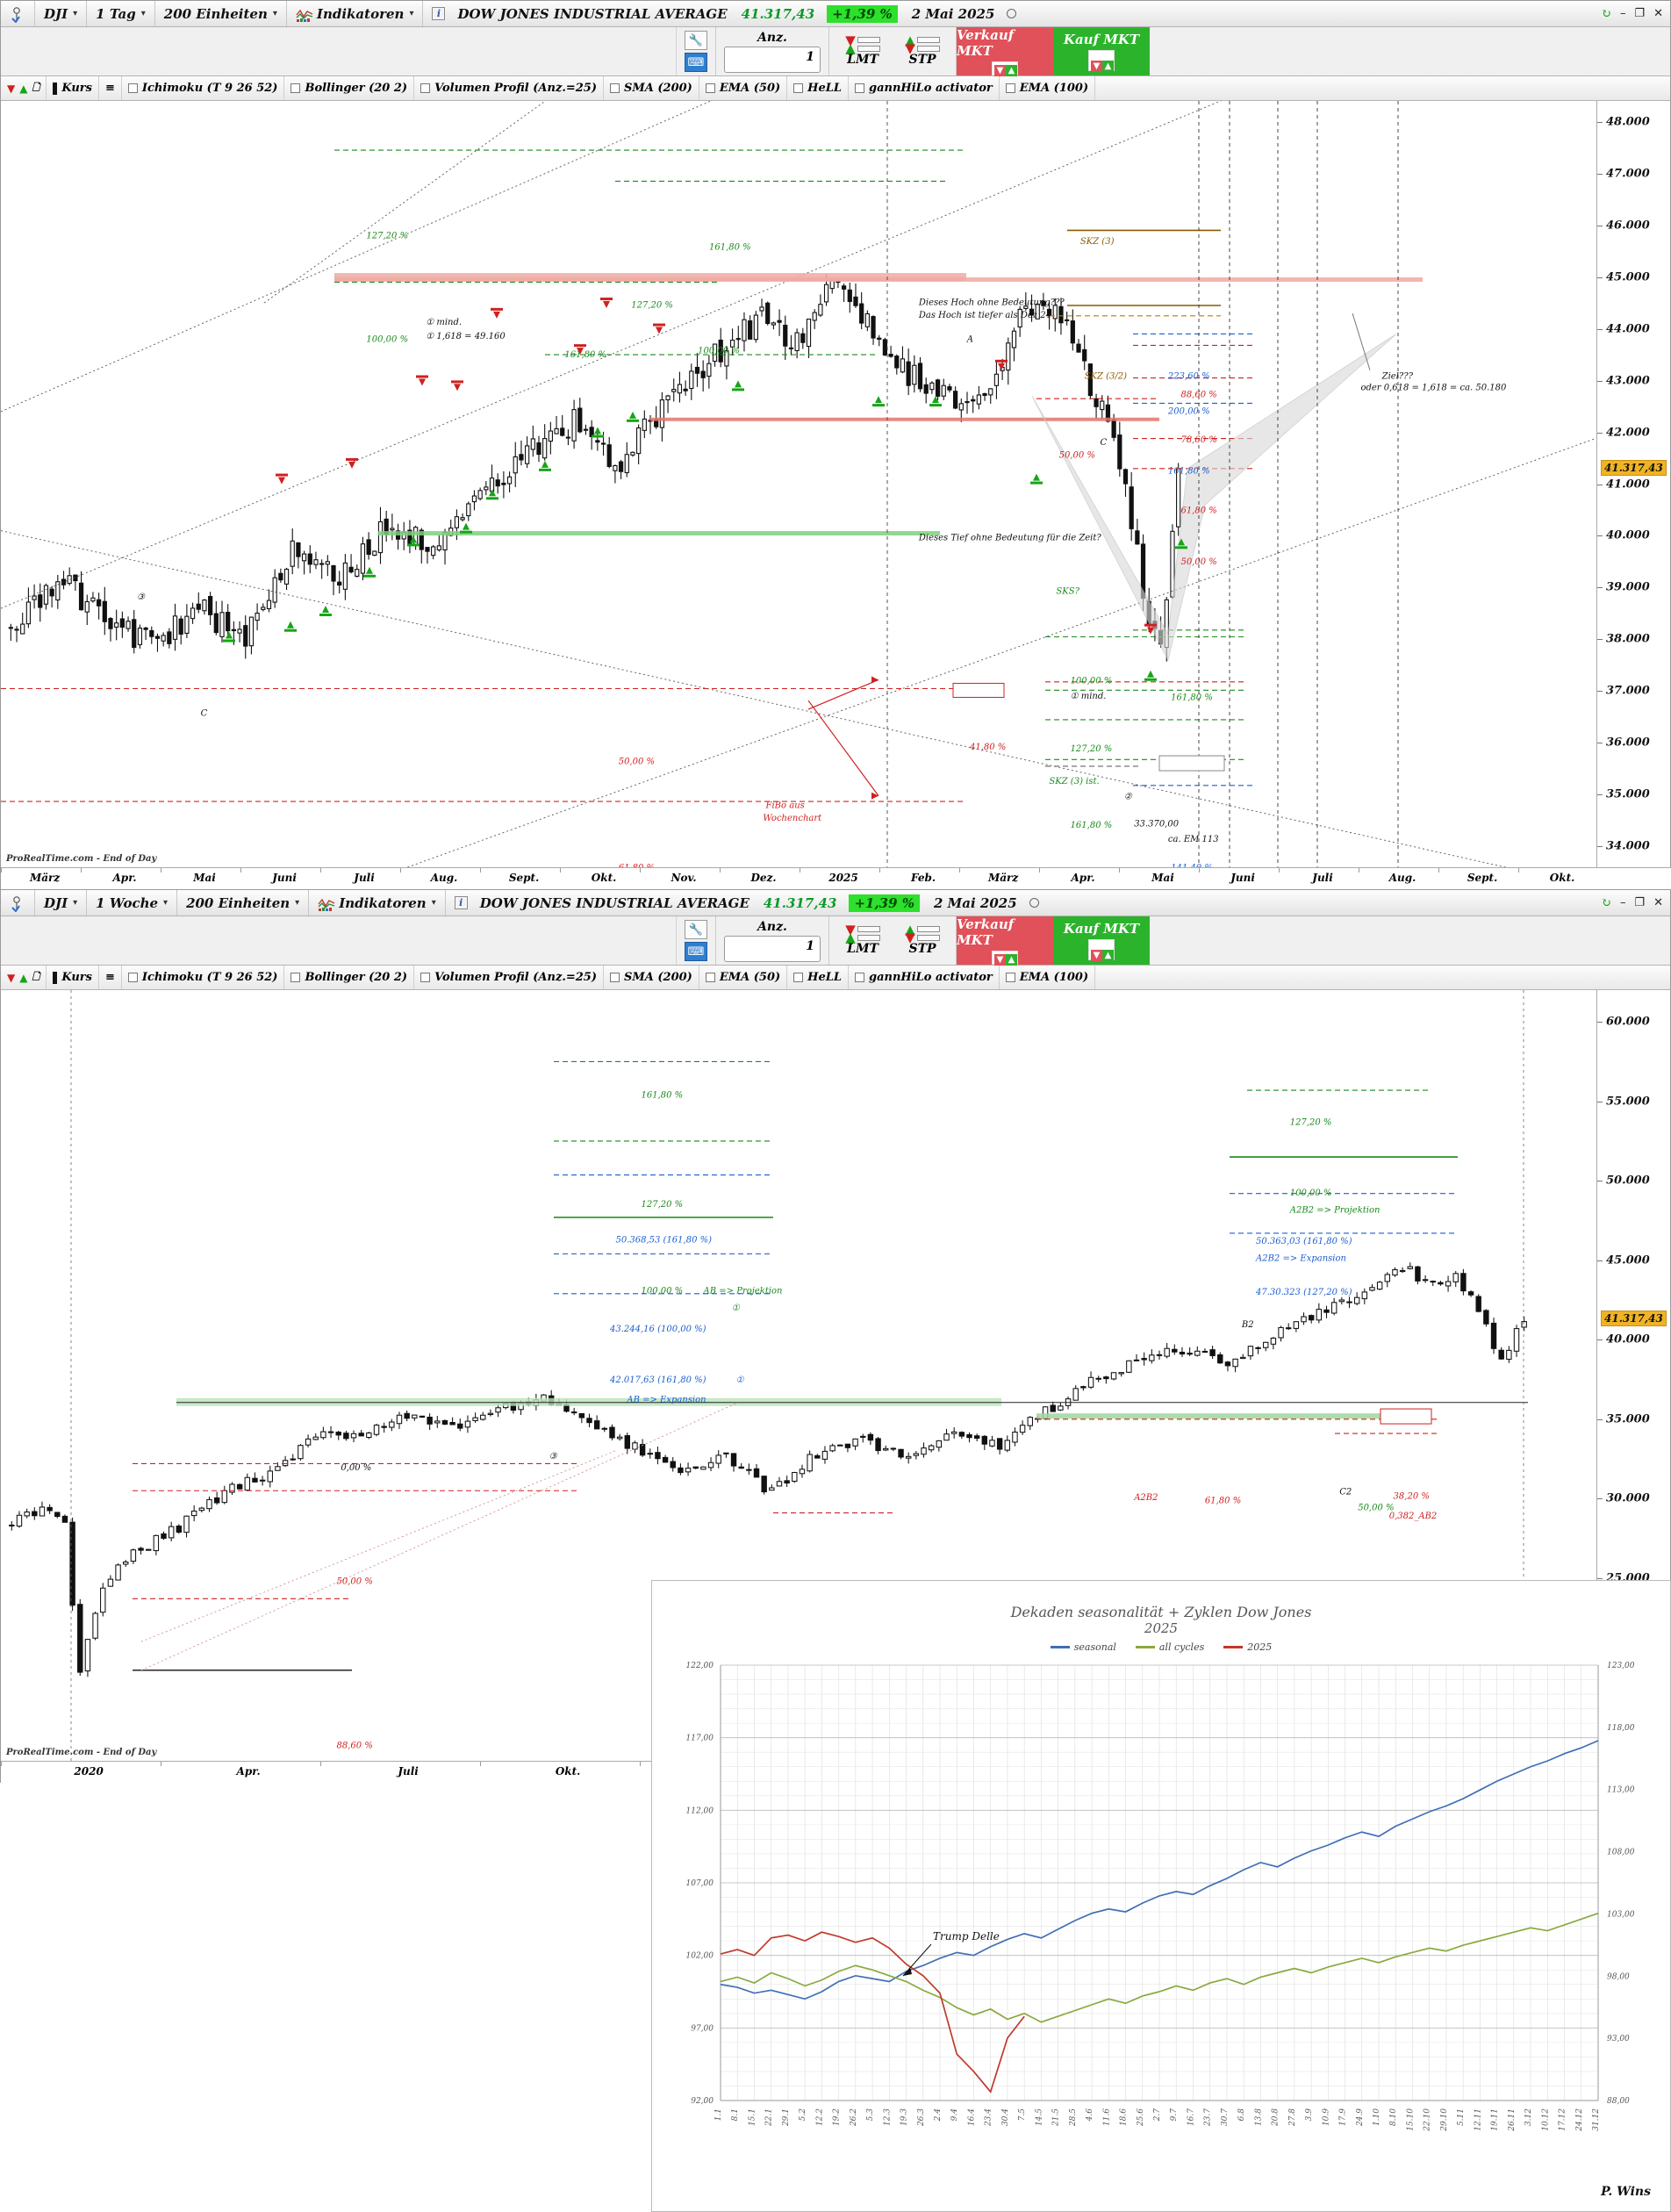  I want to click on chevron-down-icon: ▾, so click(433, 903).